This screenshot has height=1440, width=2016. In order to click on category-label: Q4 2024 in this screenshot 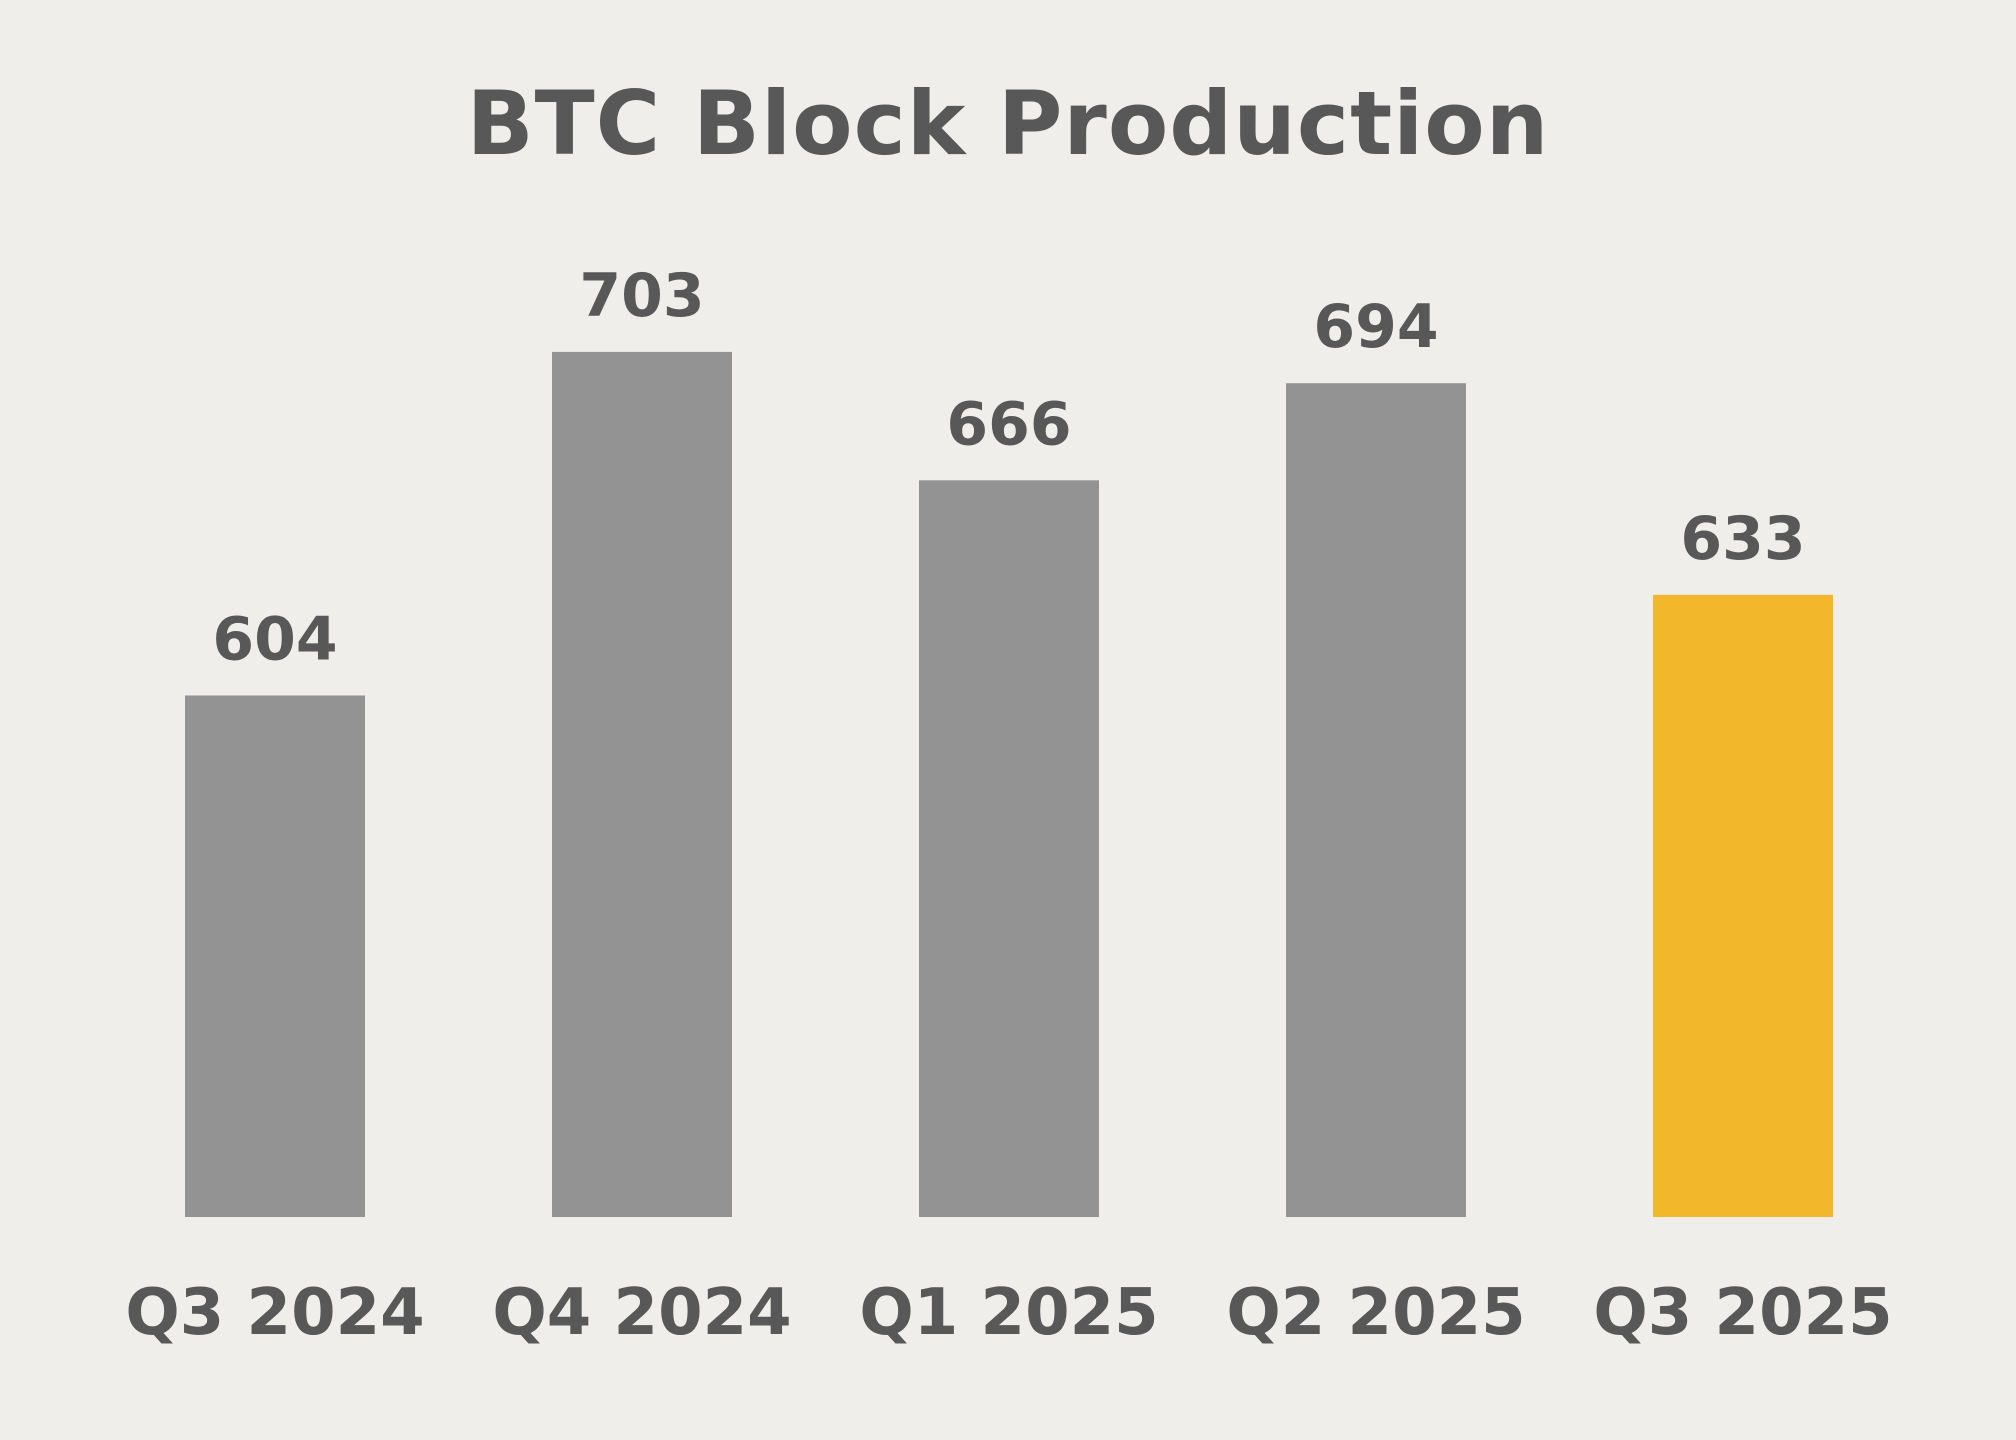, I will do `click(641, 1313)`.